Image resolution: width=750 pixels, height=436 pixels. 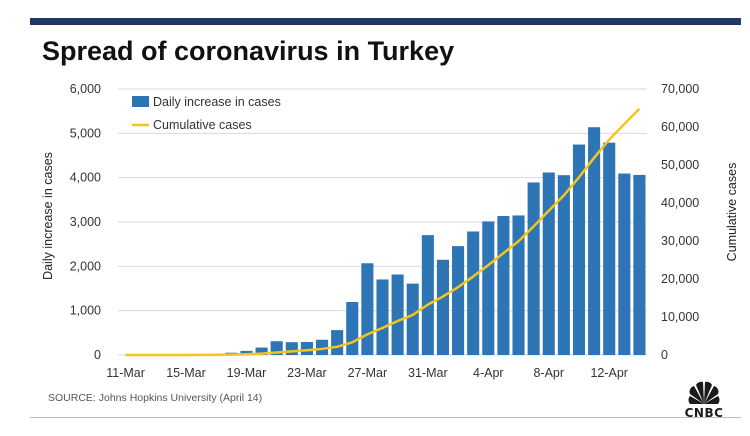 I want to click on chart-title: Spread of coronavirus in Turkey, so click(x=248, y=51).